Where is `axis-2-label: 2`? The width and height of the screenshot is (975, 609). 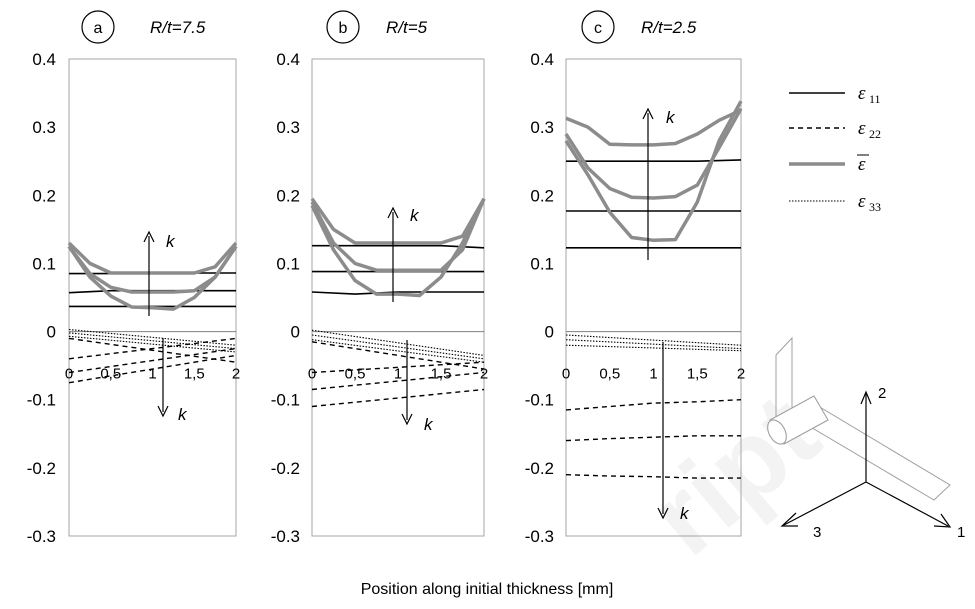
axis-2-label: 2 is located at coordinates (882, 393).